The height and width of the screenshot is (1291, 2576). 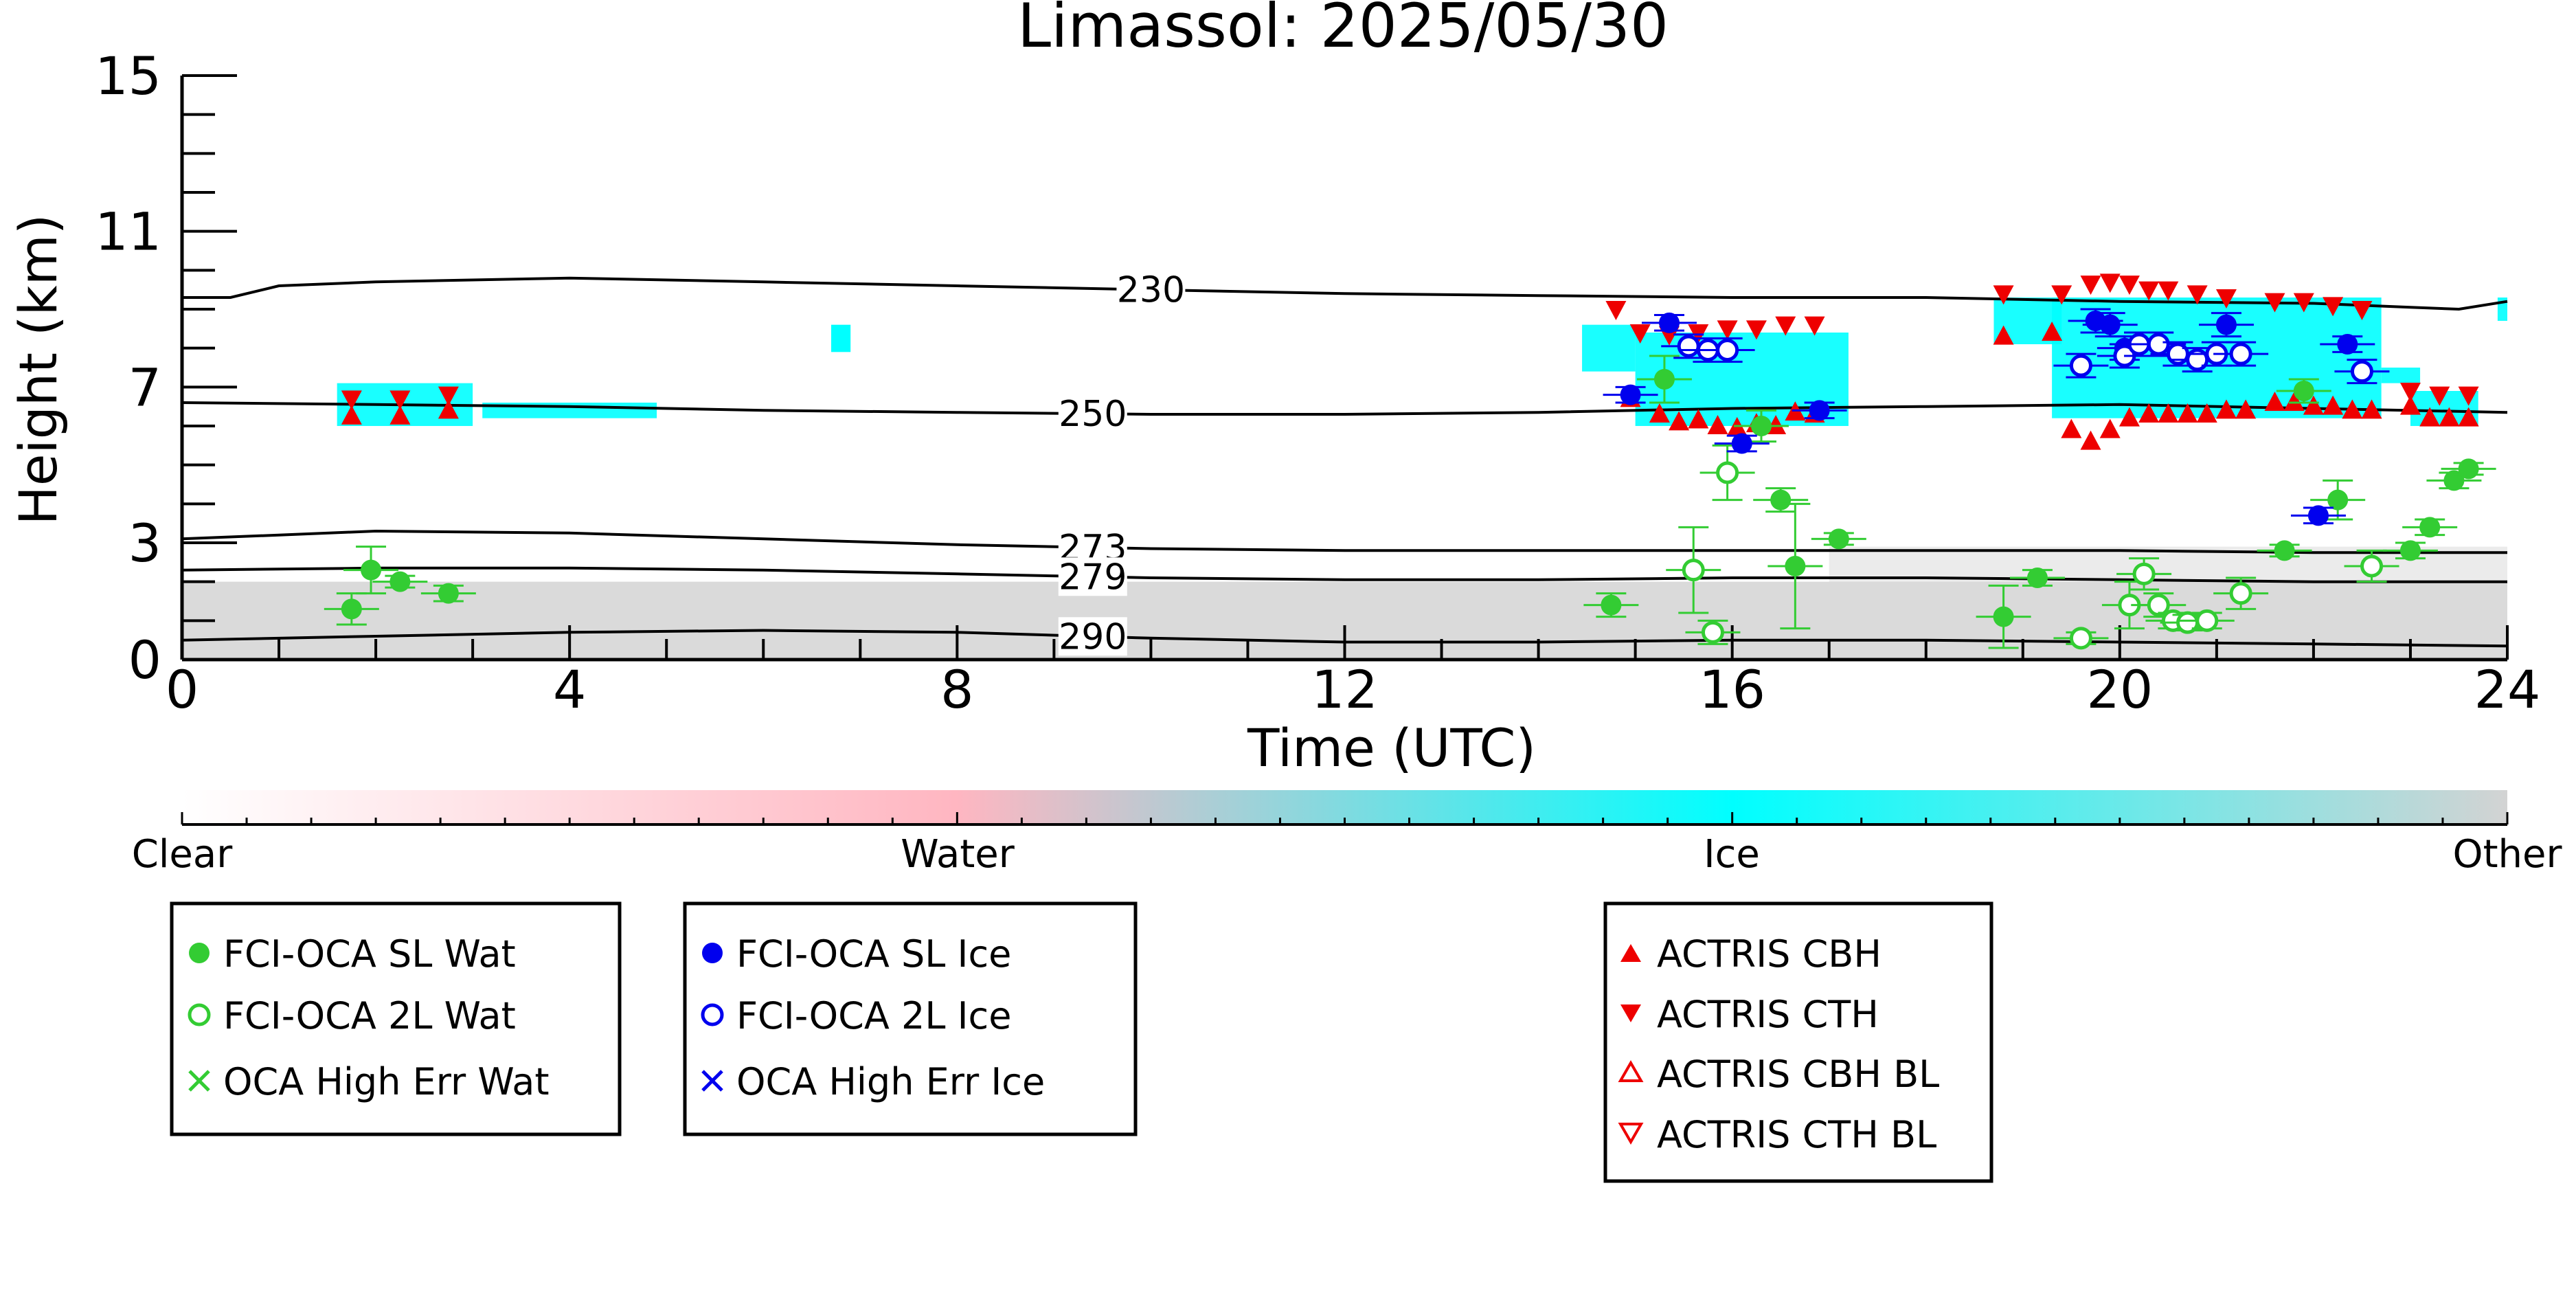 I want to click on legend-marker-open-triangle-up, so click(x=1631, y=1070).